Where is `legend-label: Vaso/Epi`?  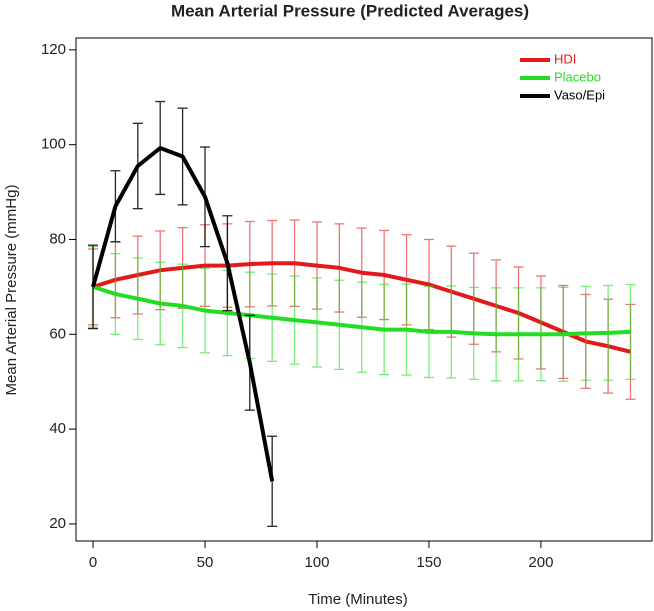
legend-label: Vaso/Epi is located at coordinates (579, 94).